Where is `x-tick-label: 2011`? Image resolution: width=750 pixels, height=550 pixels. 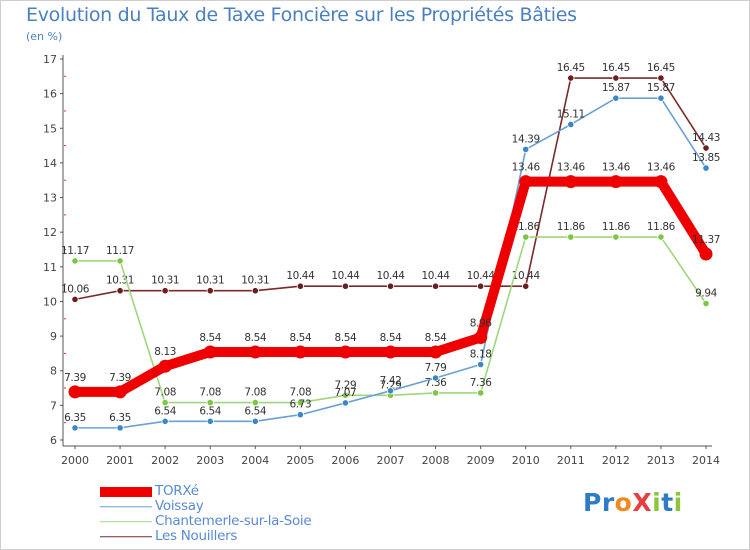
x-tick-label: 2011 is located at coordinates (571, 460).